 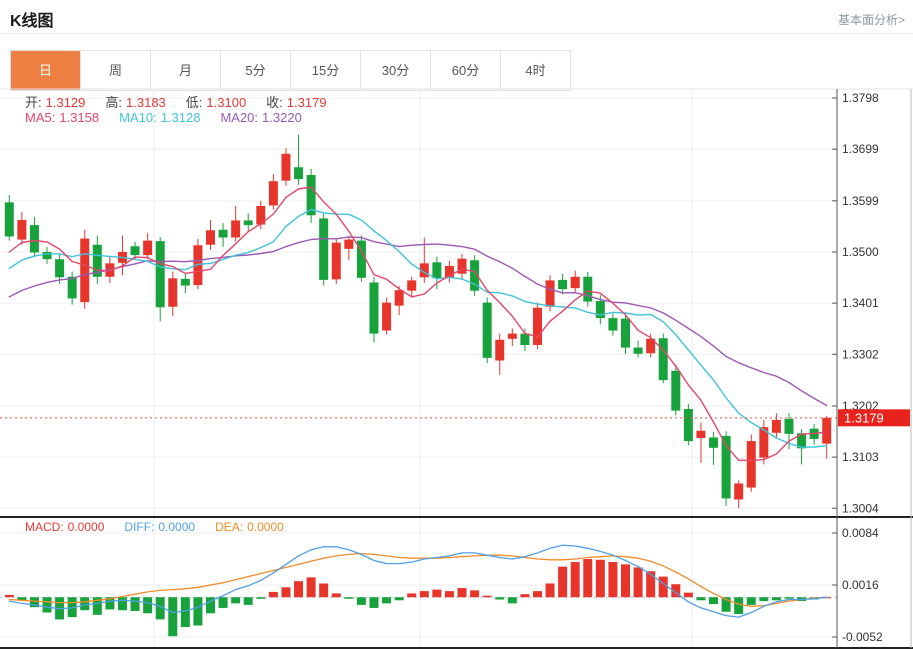 I want to click on current-price-badge, so click(x=874, y=418).